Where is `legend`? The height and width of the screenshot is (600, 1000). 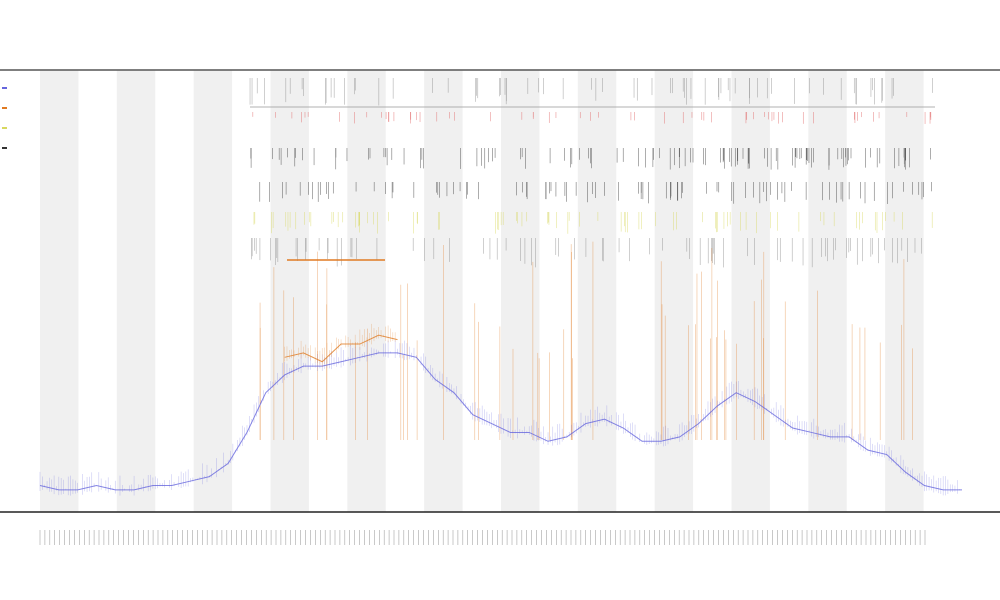 legend is located at coordinates (4, 118).